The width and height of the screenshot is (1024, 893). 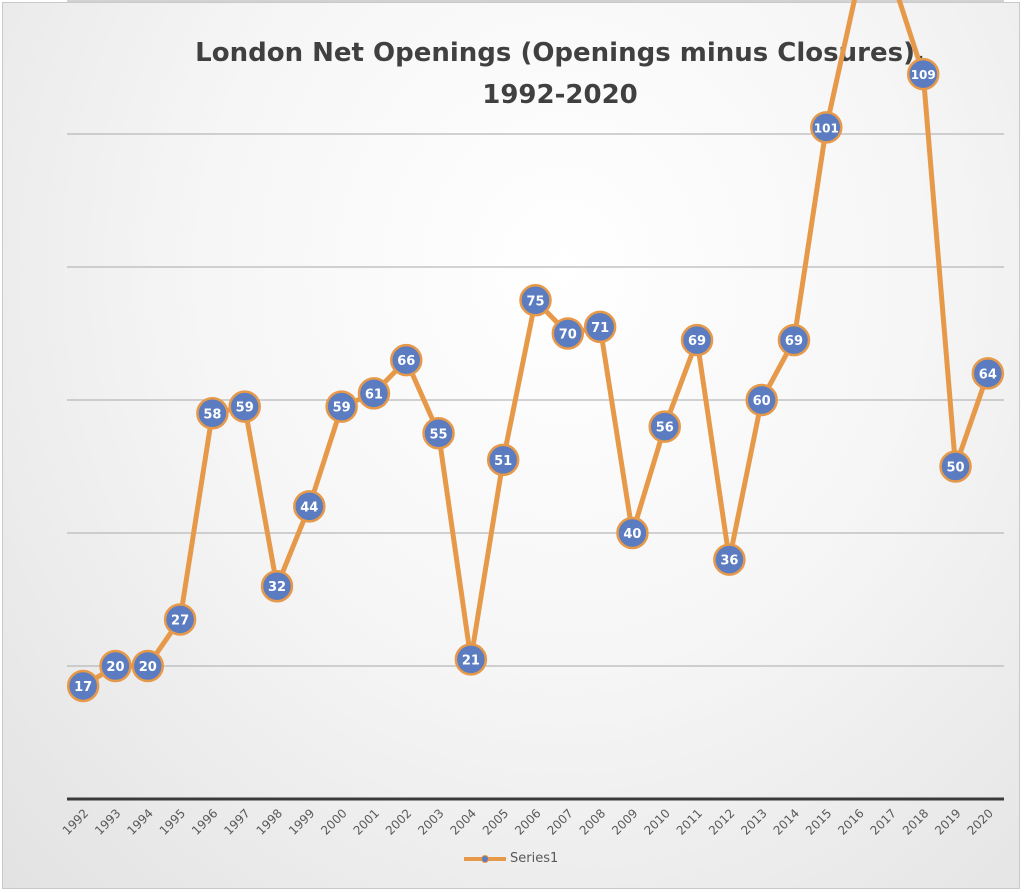 What do you see at coordinates (753, 821) in the screenshot?
I see `x-tick-label: 2013` at bounding box center [753, 821].